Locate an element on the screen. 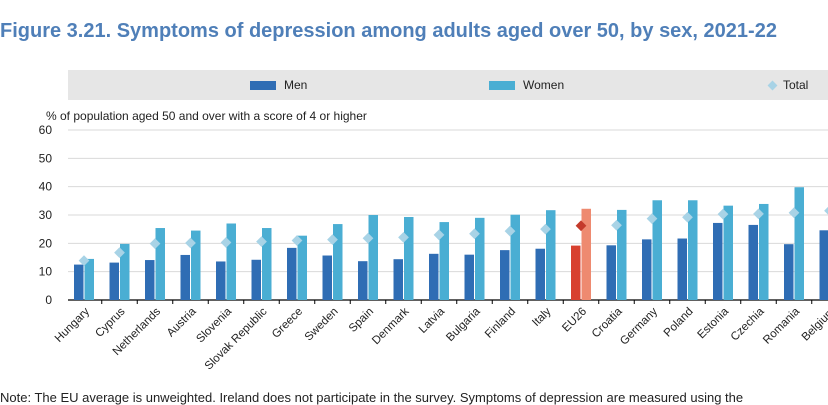 This screenshot has height=405, width=828. y-tick-label: 30 is located at coordinates (46, 215).